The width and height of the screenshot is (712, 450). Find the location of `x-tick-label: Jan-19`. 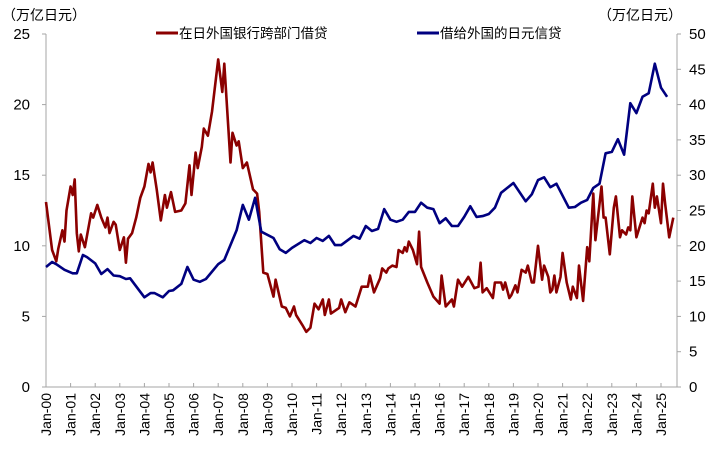

x-tick-label: Jan-19 is located at coordinates (513, 414).